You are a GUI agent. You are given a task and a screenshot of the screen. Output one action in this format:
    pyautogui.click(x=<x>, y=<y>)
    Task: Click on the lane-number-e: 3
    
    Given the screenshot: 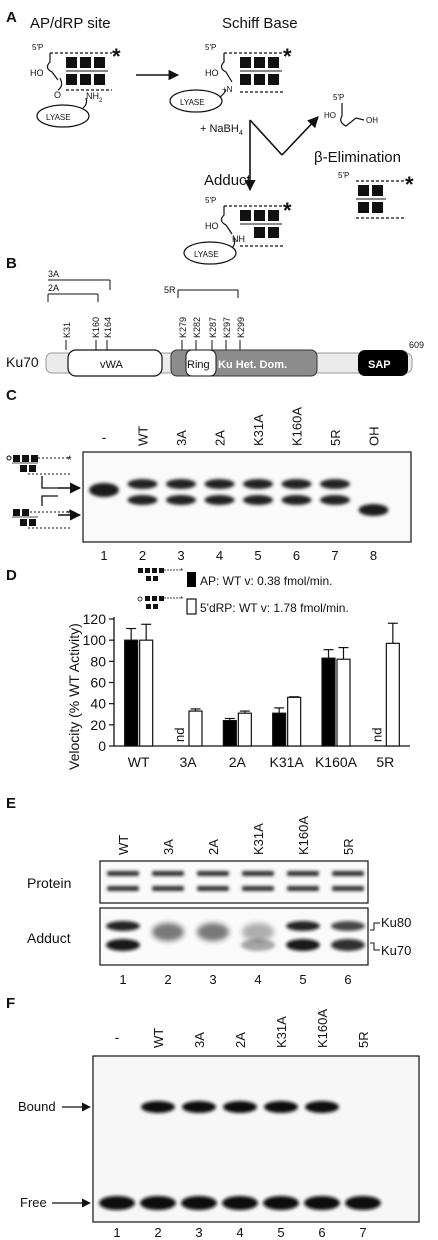 What is the action you would take?
    pyautogui.click(x=212, y=979)
    